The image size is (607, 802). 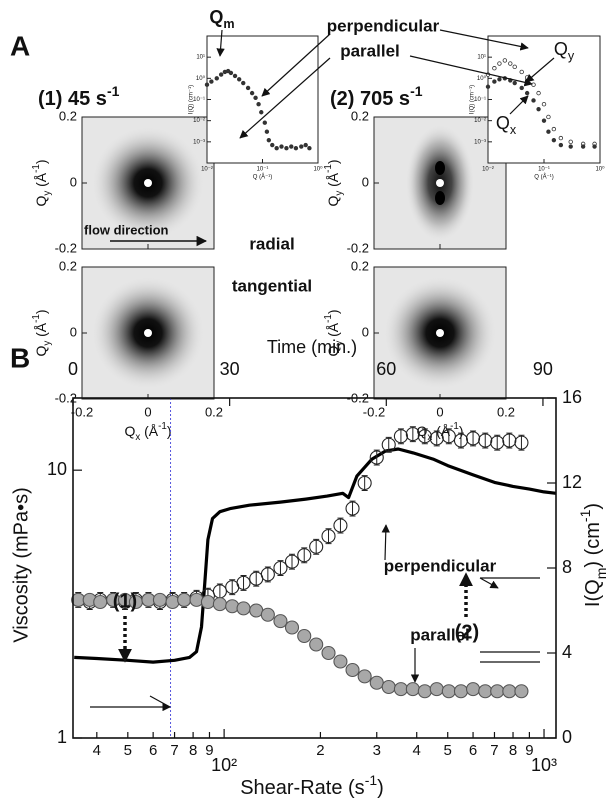 I want to click on y-tick-label: 10⁻², so click(x=480, y=121).